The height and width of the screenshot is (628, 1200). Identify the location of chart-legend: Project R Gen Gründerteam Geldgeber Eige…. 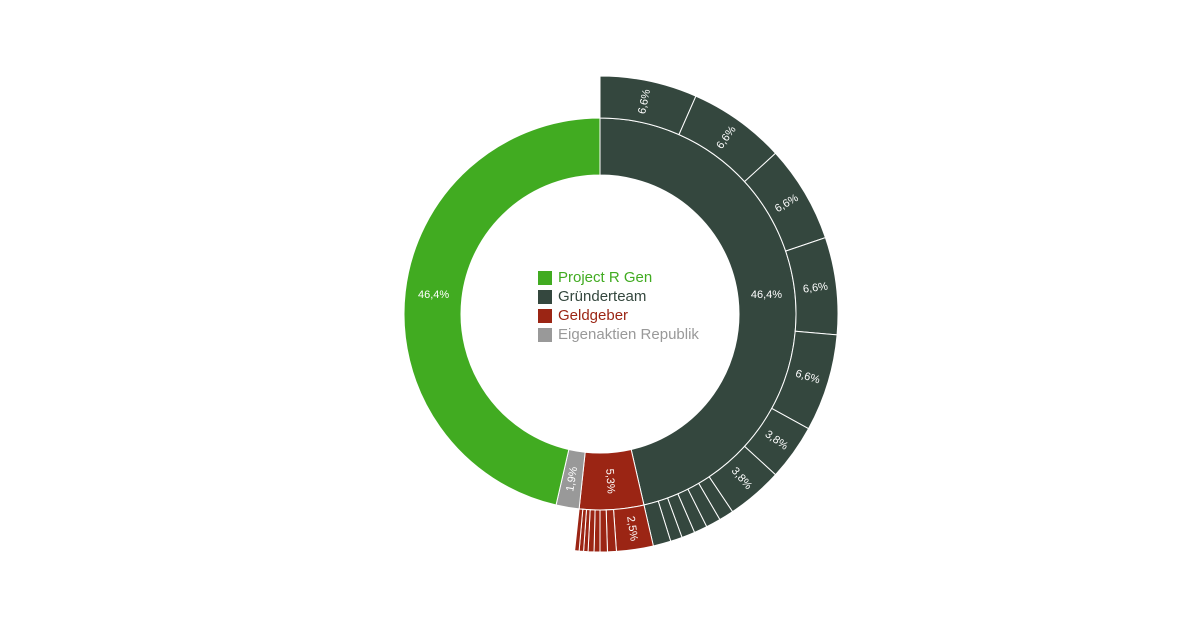
(618, 306).